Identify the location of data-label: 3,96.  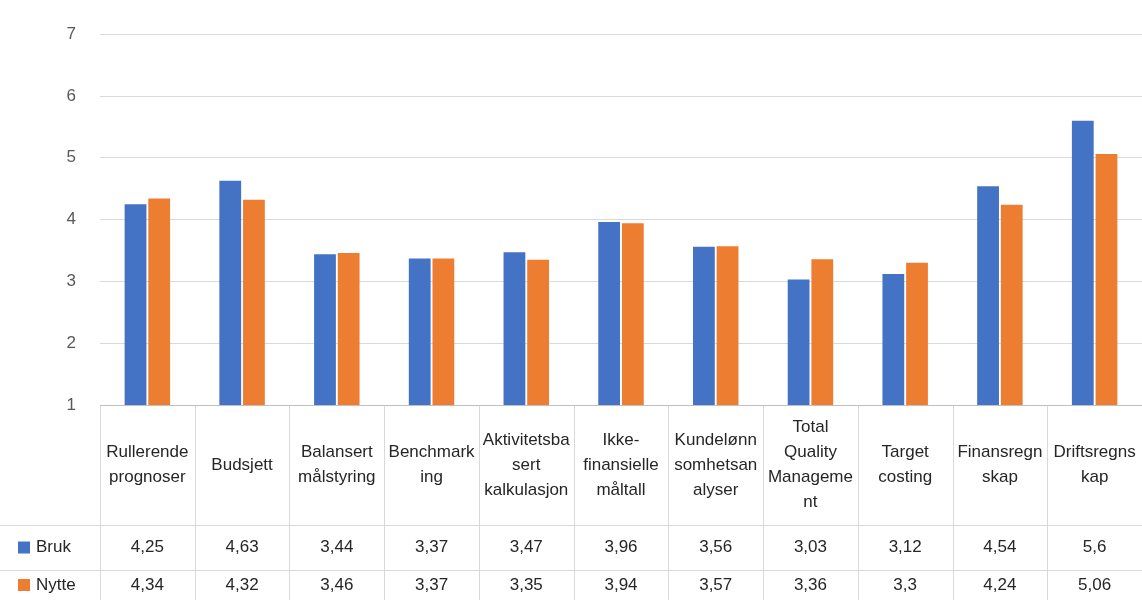
(621, 547).